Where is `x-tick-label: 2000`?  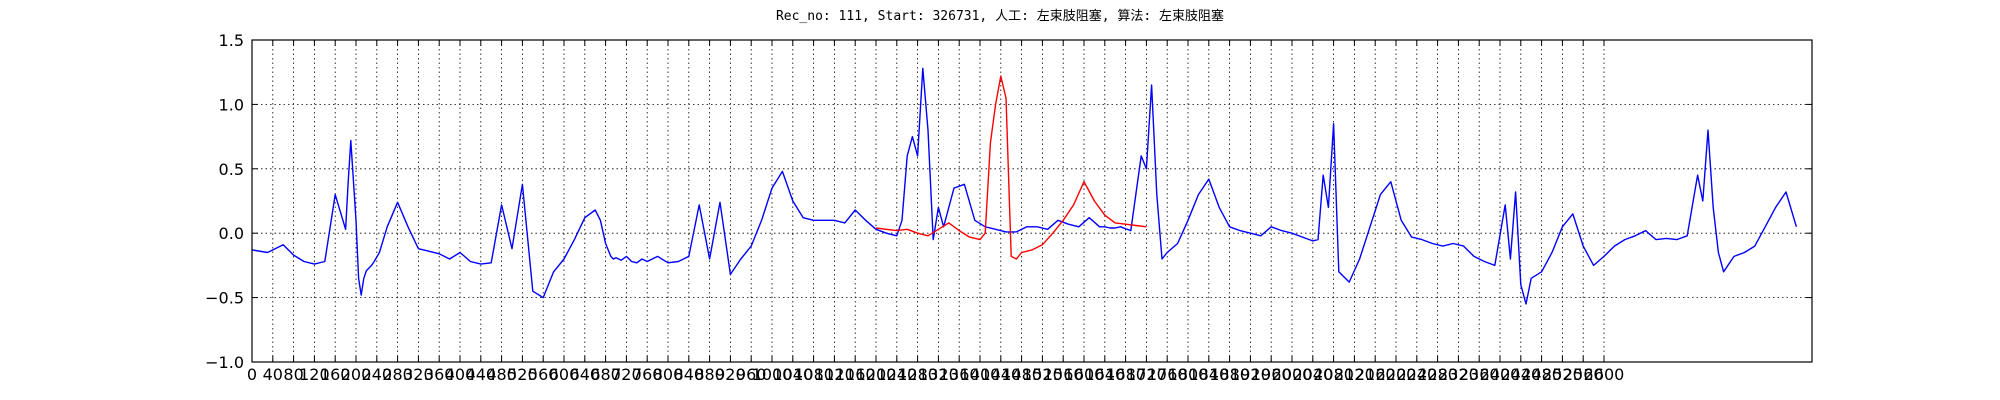
x-tick-label: 2000 is located at coordinates (1292, 374).